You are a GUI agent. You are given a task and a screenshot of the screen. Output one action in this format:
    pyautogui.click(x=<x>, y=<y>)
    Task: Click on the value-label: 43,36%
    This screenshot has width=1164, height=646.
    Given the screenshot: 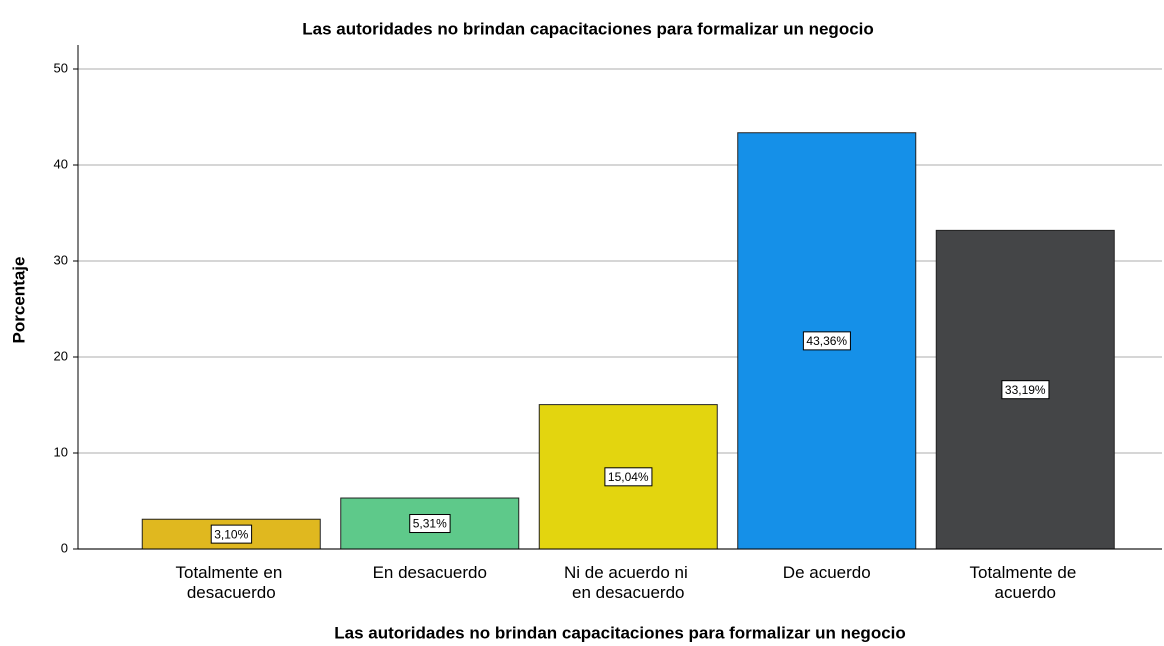 What is the action you would take?
    pyautogui.click(x=826, y=341)
    